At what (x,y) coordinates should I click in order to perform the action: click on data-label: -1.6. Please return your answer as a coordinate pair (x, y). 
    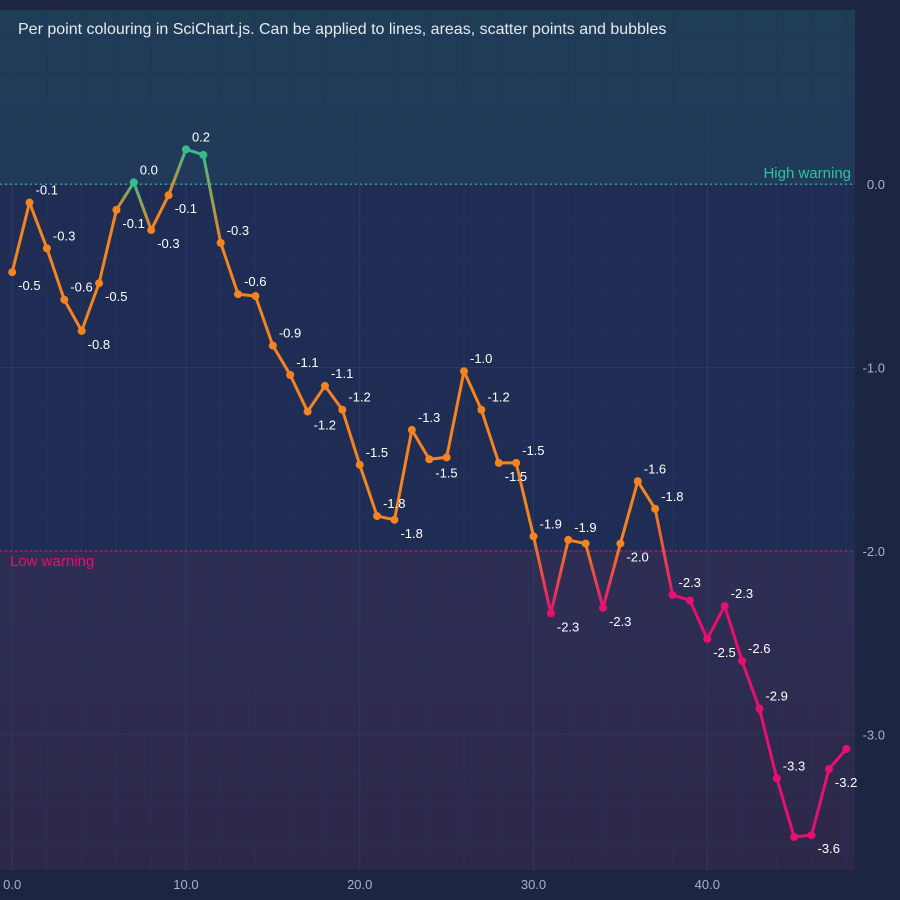
    Looking at the image, I should click on (655, 468).